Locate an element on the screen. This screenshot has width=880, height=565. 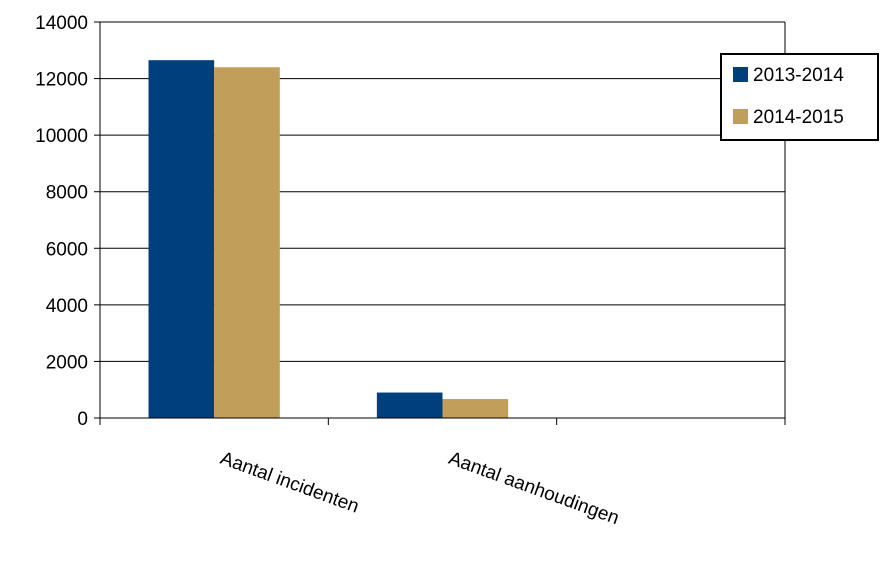
legend-label-2013-2014: 2013-2014 is located at coordinates (798, 75).